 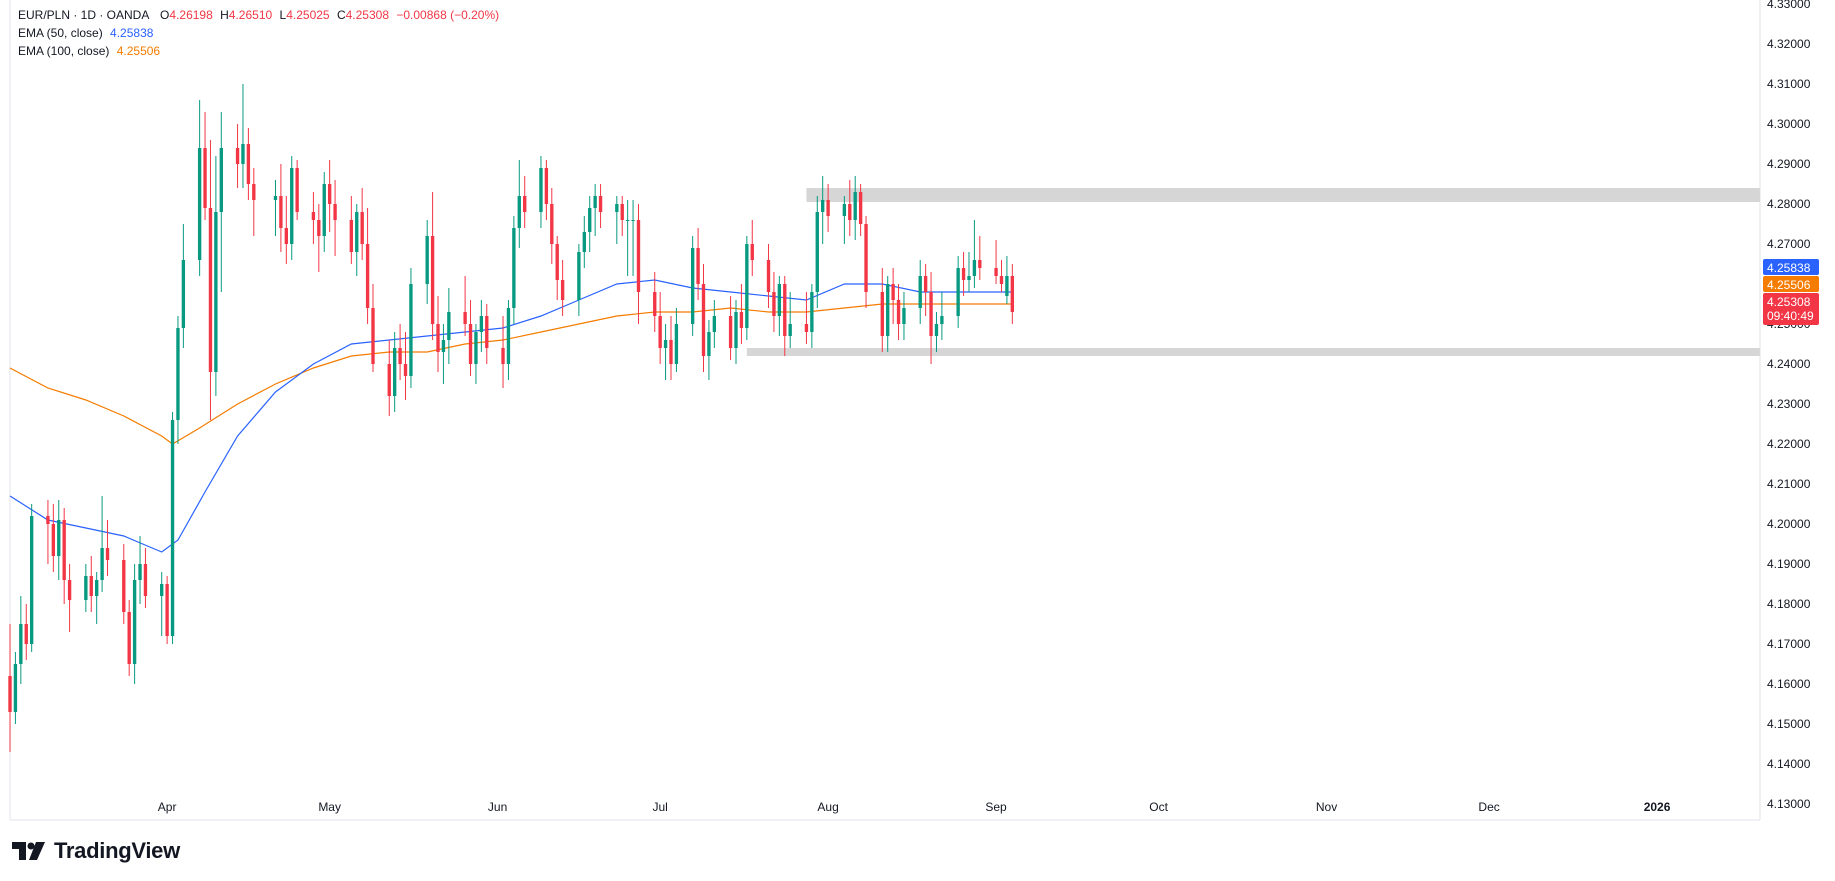 What do you see at coordinates (1789, 124) in the screenshot?
I see `price-tick-label: 4.30000` at bounding box center [1789, 124].